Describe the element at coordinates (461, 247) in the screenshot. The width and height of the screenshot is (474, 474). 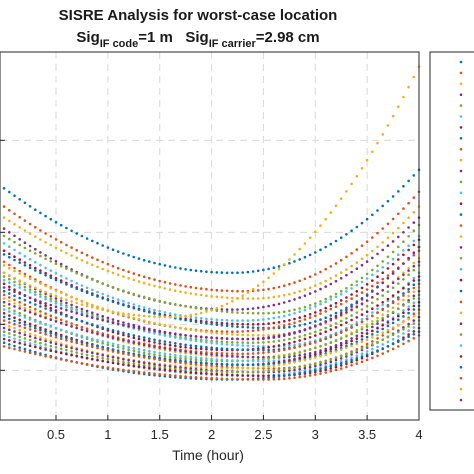
I see `legend-marker` at that location.